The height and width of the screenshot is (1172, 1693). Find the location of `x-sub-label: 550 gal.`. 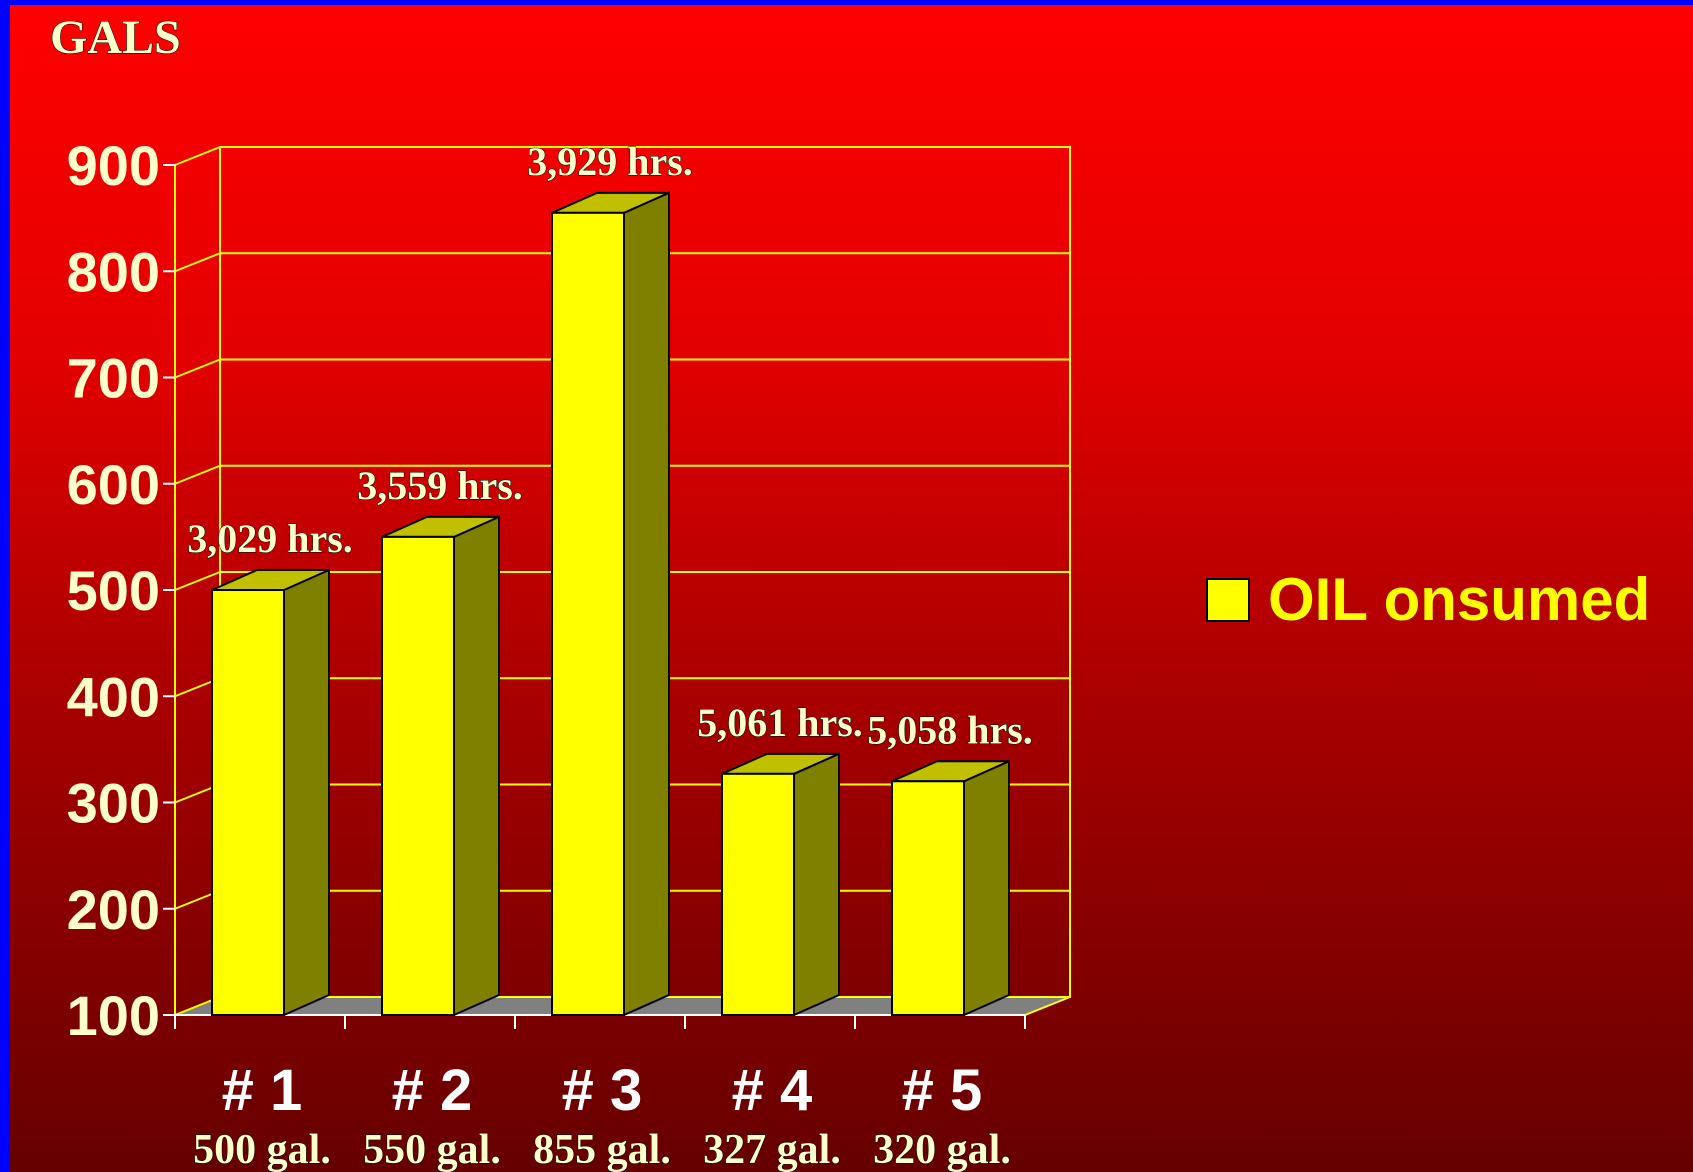

x-sub-label: 550 gal. is located at coordinates (432, 1149).